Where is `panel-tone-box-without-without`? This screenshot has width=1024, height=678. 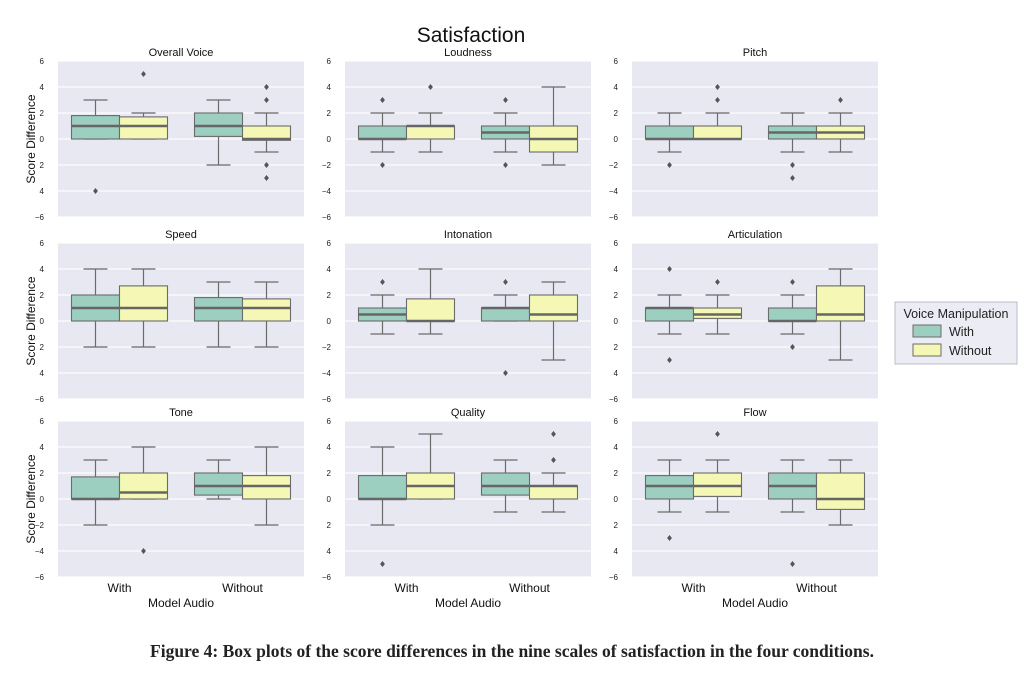 panel-tone-box-without-without is located at coordinates (266, 486).